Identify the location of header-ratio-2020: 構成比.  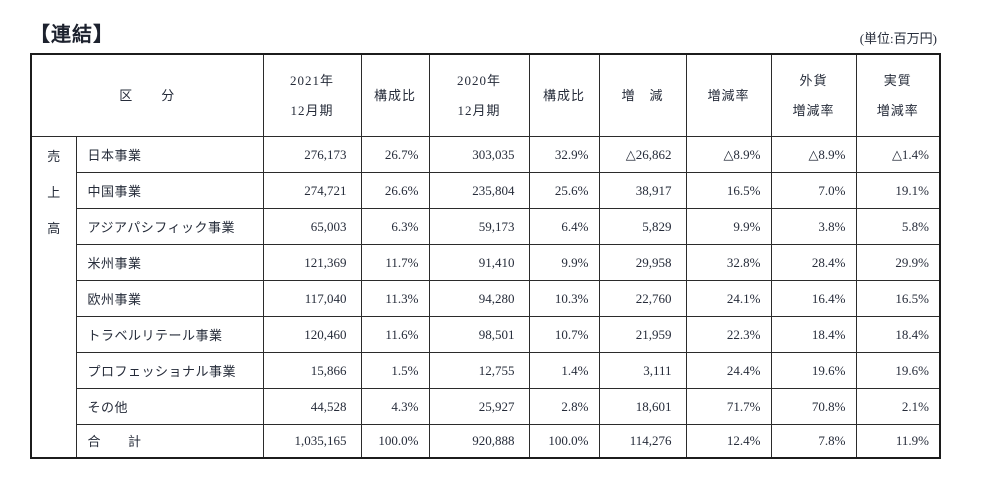
(564, 95).